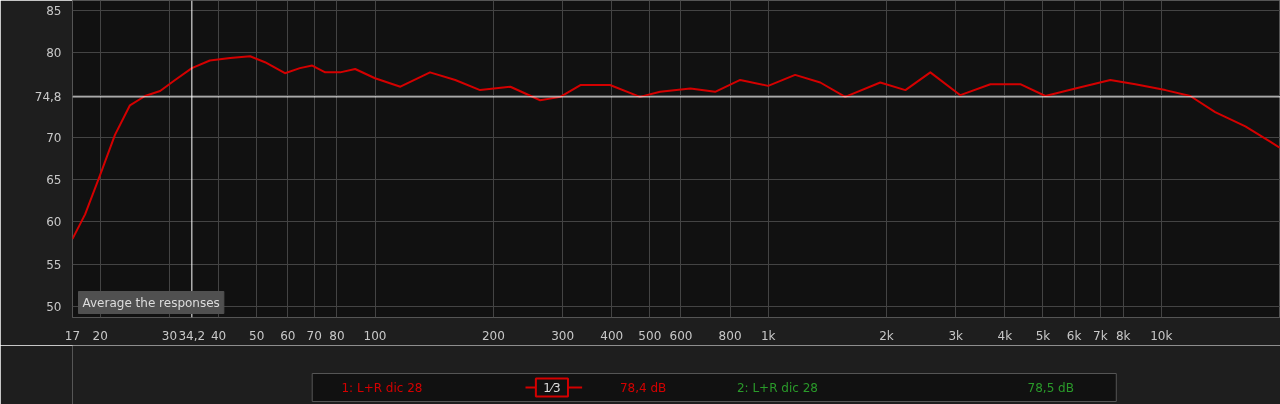 The image size is (1280, 404). I want to click on x-tick-label: 500, so click(650, 335).